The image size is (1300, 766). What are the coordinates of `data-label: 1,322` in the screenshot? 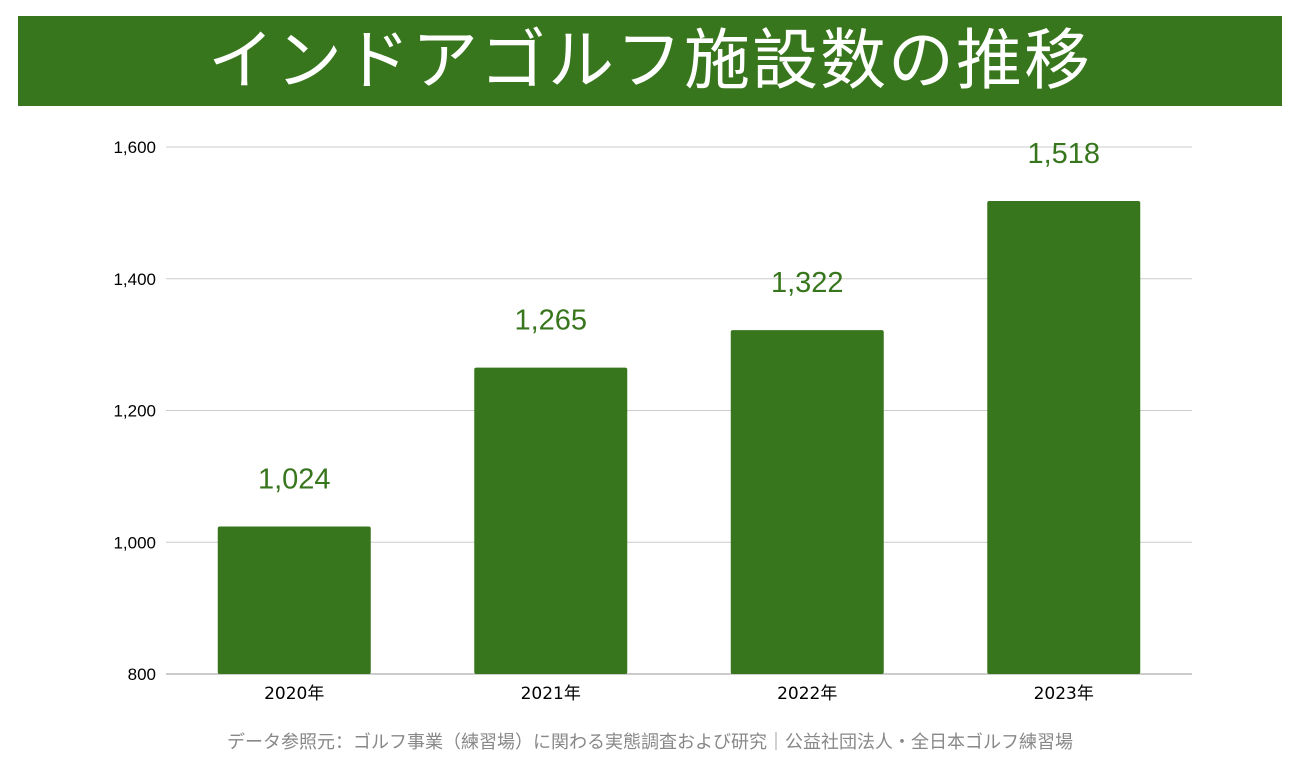 It's located at (807, 283).